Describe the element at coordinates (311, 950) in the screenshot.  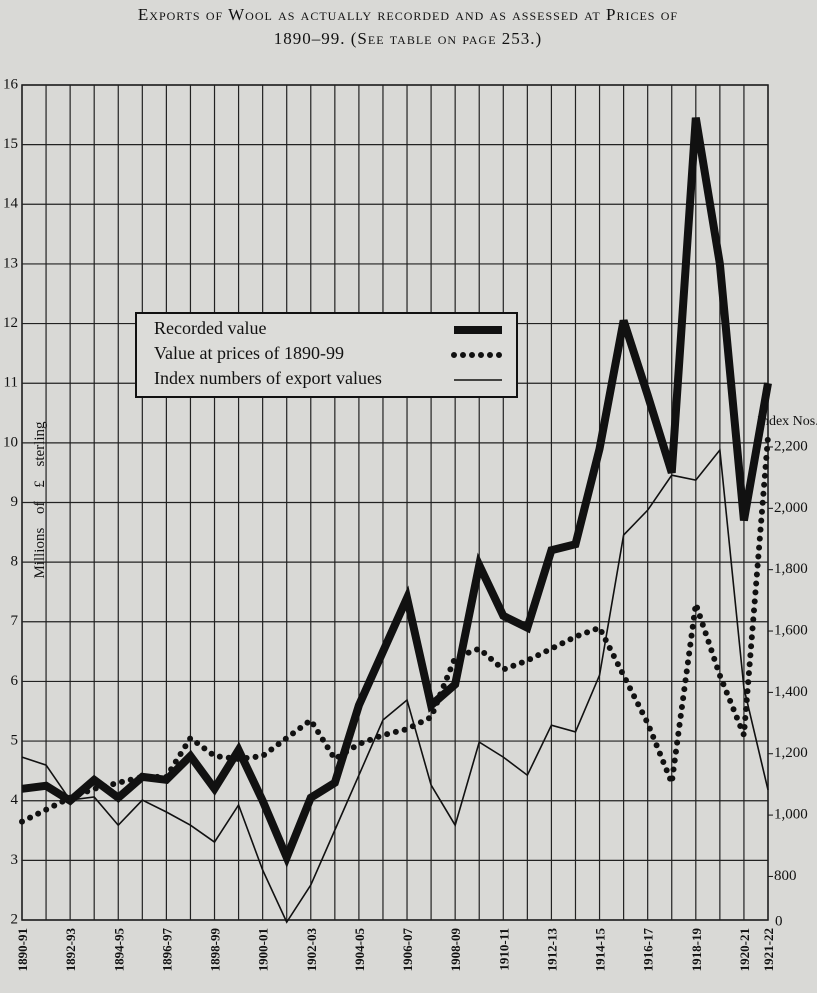
I see `x-tick-label: 1902-03` at that location.